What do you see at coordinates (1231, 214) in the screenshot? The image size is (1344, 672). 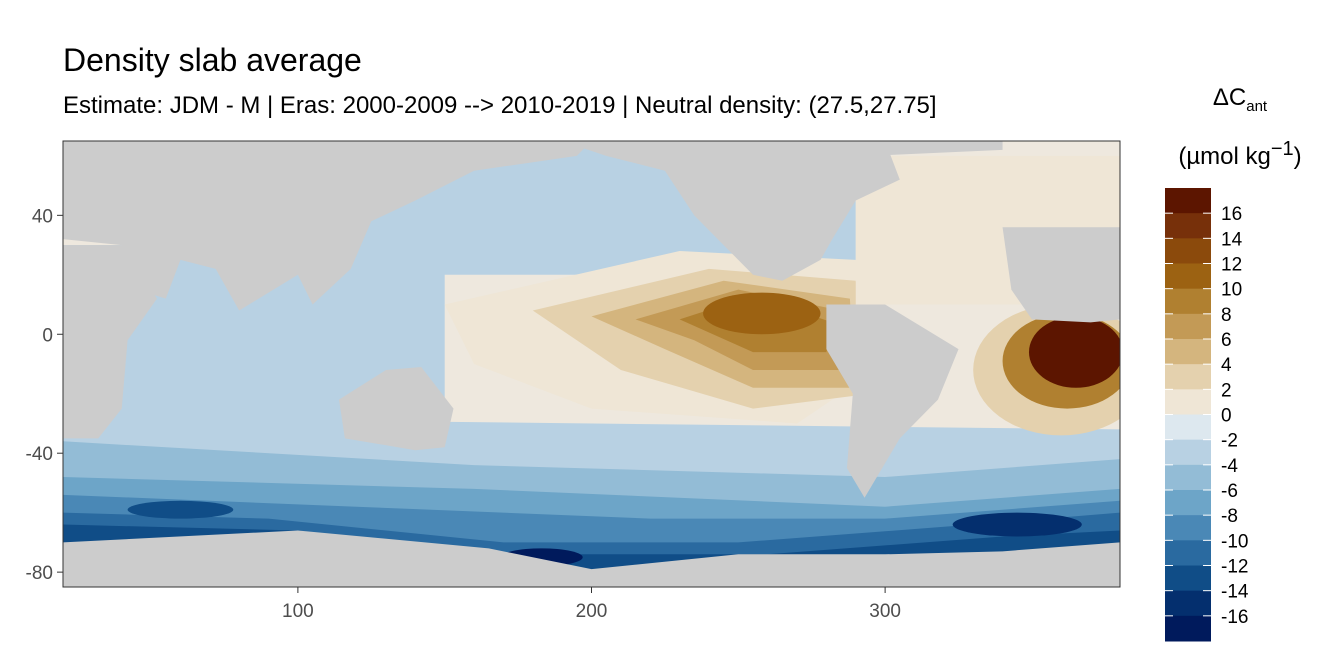 I see `legend-label: 16` at bounding box center [1231, 214].